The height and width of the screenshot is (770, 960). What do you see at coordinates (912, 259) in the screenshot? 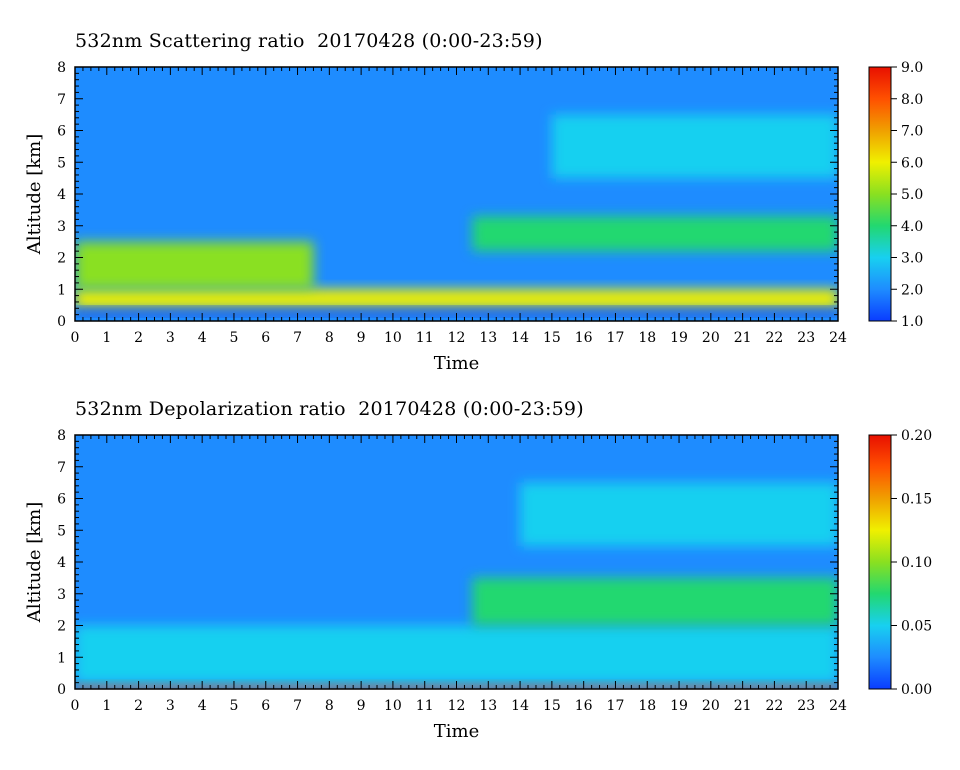
I see `colorbar-tick-label: 3.0` at bounding box center [912, 259].